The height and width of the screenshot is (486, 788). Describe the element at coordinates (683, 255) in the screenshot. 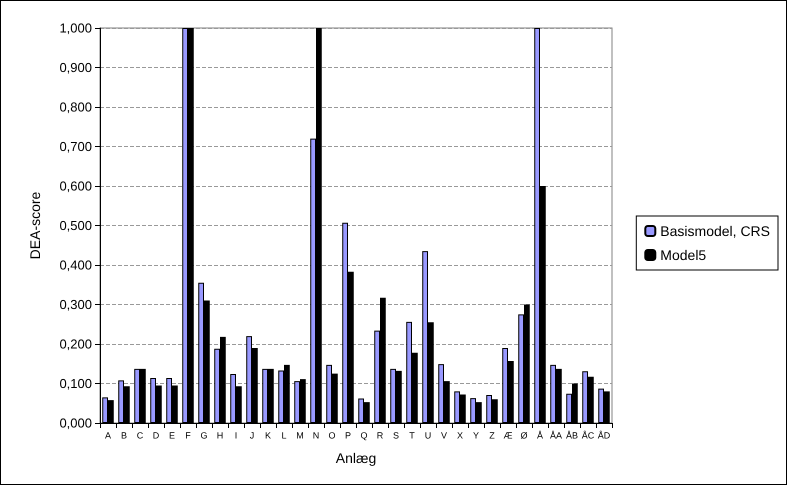

I see `legend-label: Model5` at that location.